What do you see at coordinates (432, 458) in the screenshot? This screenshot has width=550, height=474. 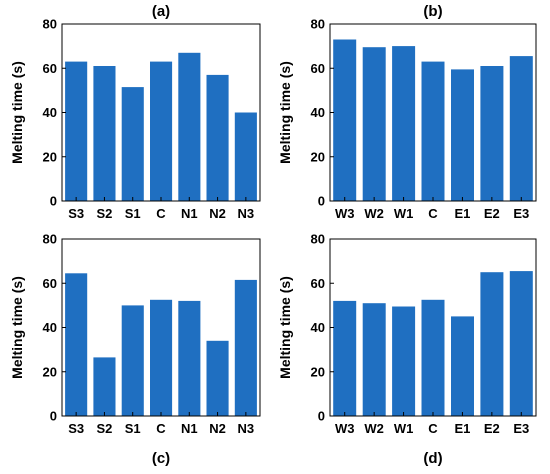 I see `panel-label: (d)` at bounding box center [432, 458].